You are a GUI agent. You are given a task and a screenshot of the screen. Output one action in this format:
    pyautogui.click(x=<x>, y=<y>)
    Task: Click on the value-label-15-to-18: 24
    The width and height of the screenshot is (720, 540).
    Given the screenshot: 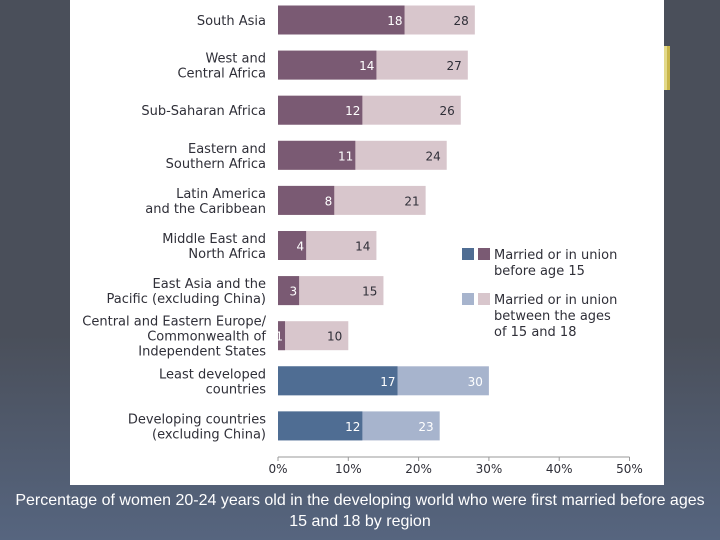 What is the action you would take?
    pyautogui.click(x=432, y=156)
    